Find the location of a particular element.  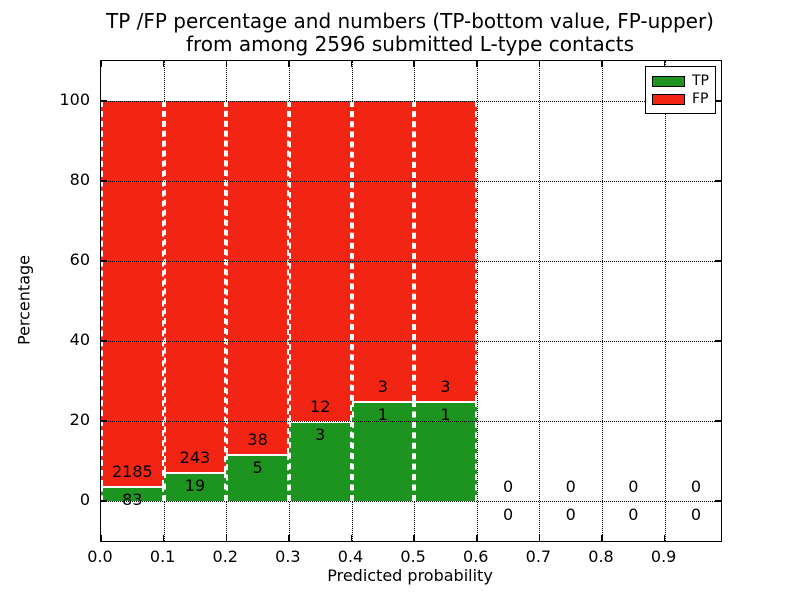

x-tick-label: 0.2 is located at coordinates (225, 556).